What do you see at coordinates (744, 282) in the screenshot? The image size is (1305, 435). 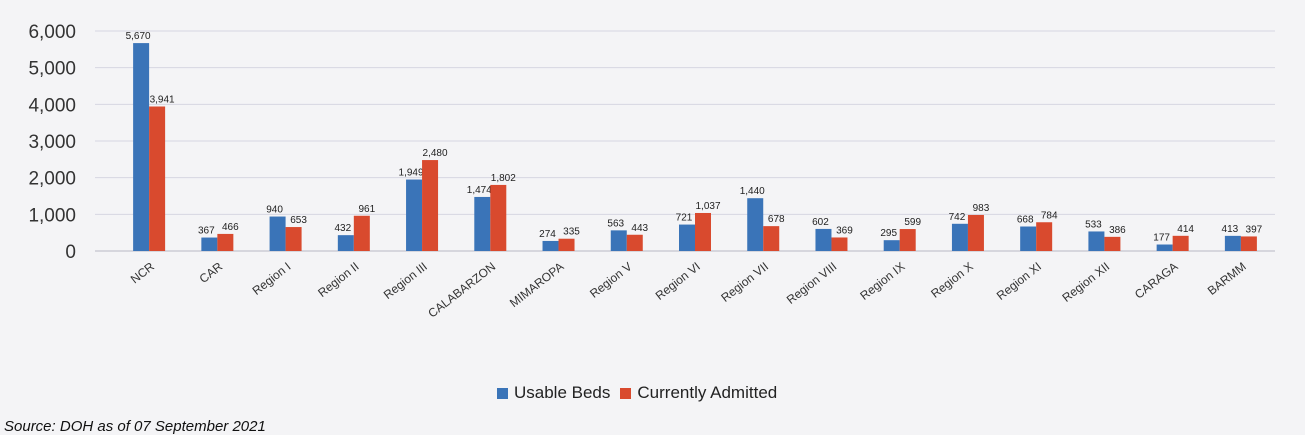 I see `x-category-label: Region VII` at bounding box center [744, 282].